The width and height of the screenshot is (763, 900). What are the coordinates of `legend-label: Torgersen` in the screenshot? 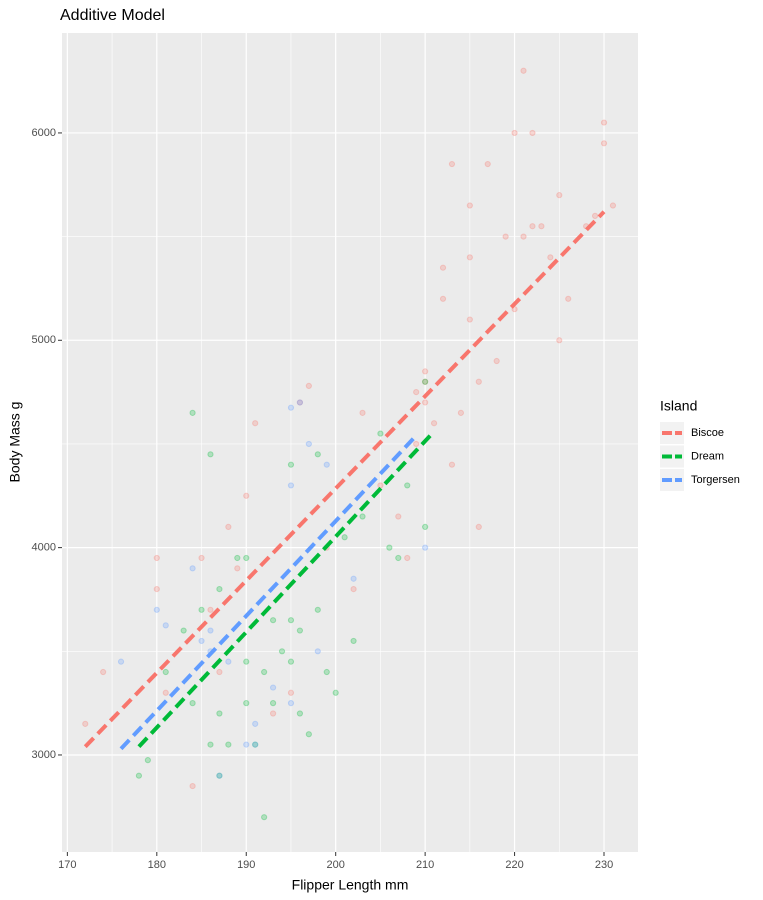 It's located at (715, 480).